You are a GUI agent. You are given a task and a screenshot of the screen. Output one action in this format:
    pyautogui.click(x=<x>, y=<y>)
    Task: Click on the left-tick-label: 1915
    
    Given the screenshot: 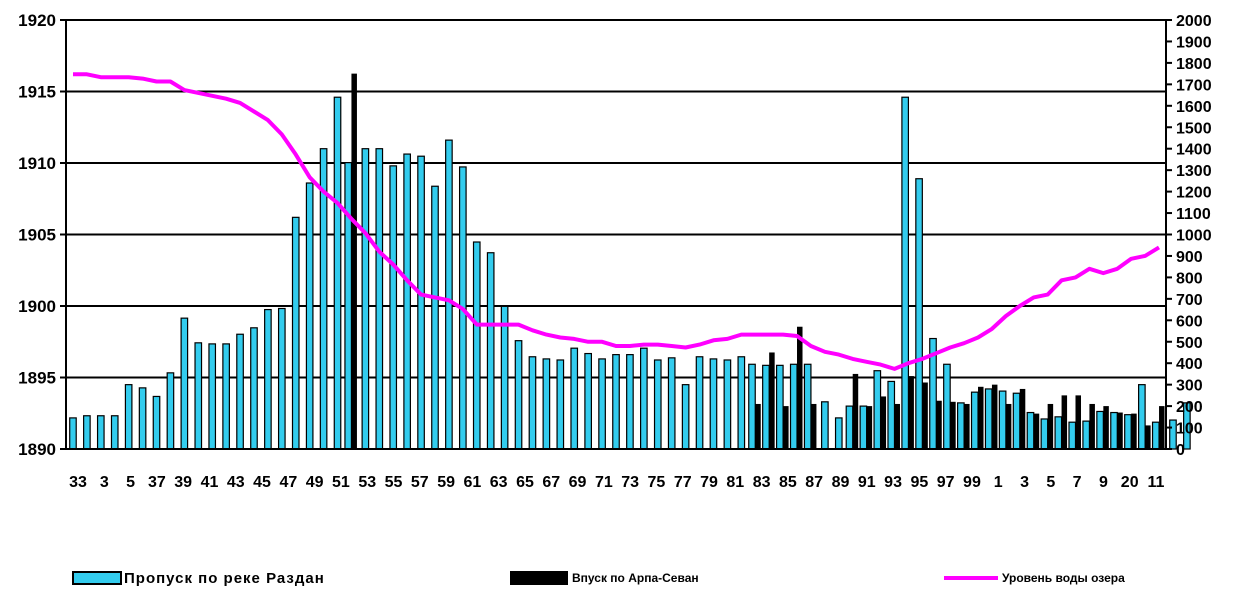 What is the action you would take?
    pyautogui.click(x=37, y=92)
    